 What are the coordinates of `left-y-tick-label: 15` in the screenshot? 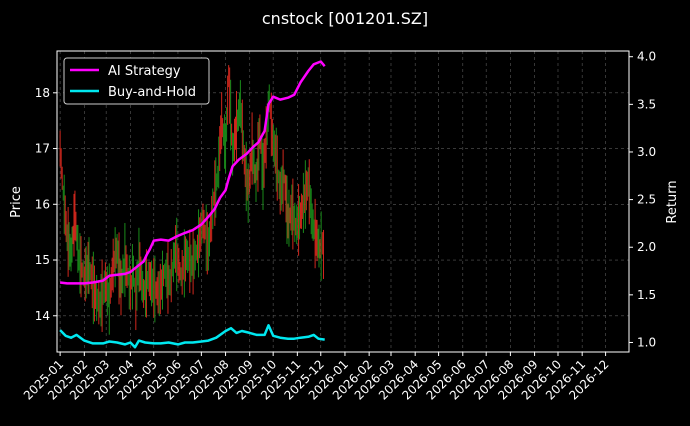 It's located at (42, 260).